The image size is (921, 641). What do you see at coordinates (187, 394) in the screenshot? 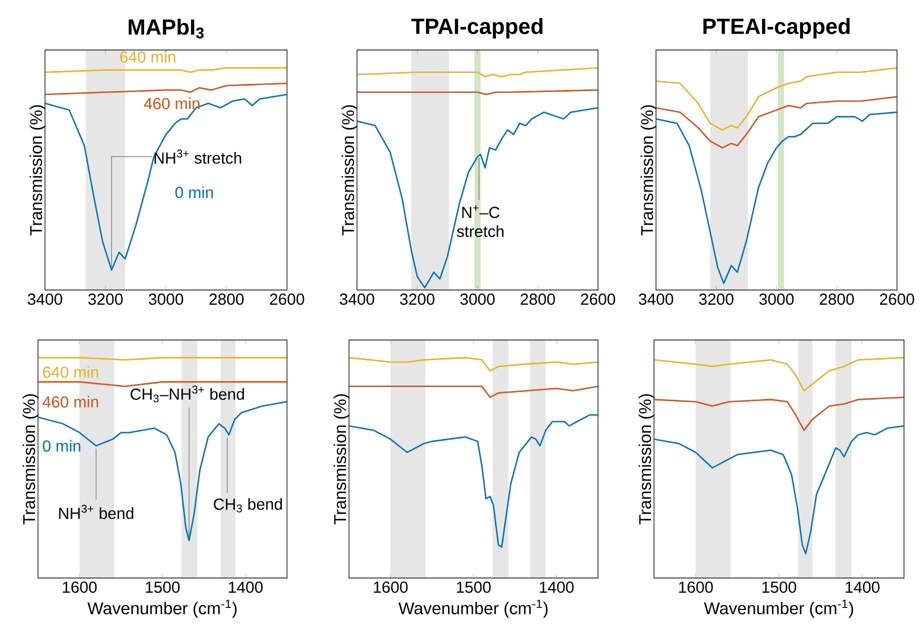
I see `annotation: CH$_{3}$–NH$^{3+}$ bend` at bounding box center [187, 394].